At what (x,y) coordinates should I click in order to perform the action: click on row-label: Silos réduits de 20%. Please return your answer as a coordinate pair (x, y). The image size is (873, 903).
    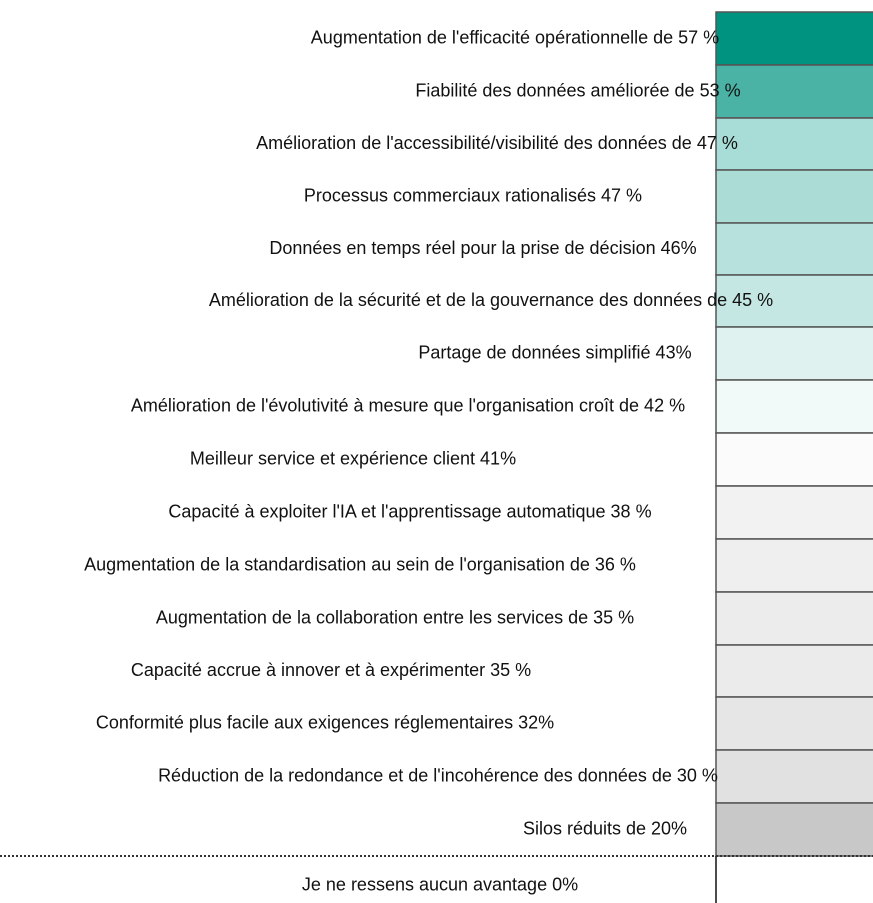
    Looking at the image, I should click on (605, 828).